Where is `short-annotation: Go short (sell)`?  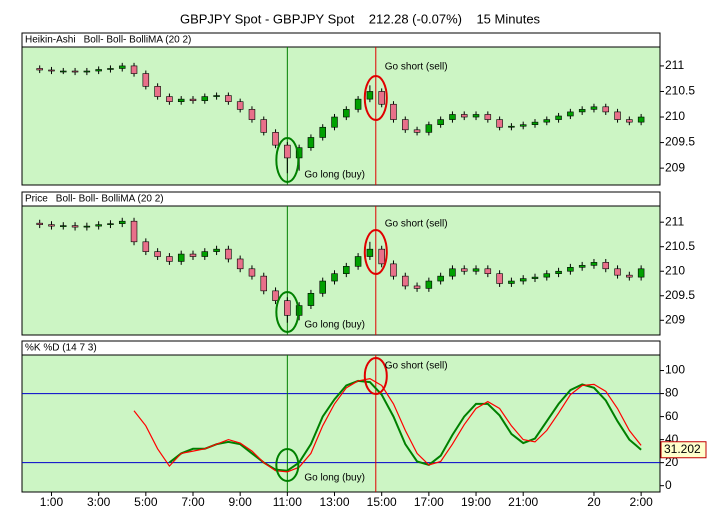 short-annotation: Go short (sell) is located at coordinates (416, 224).